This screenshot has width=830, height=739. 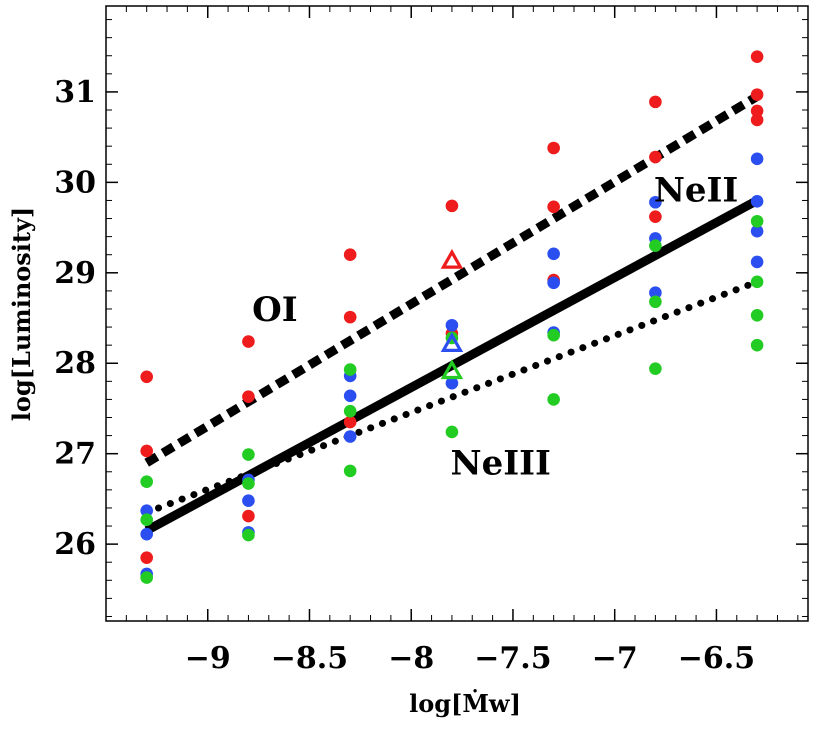 What do you see at coordinates (75, 273) in the screenshot?
I see `y-tick-label: 29` at bounding box center [75, 273].